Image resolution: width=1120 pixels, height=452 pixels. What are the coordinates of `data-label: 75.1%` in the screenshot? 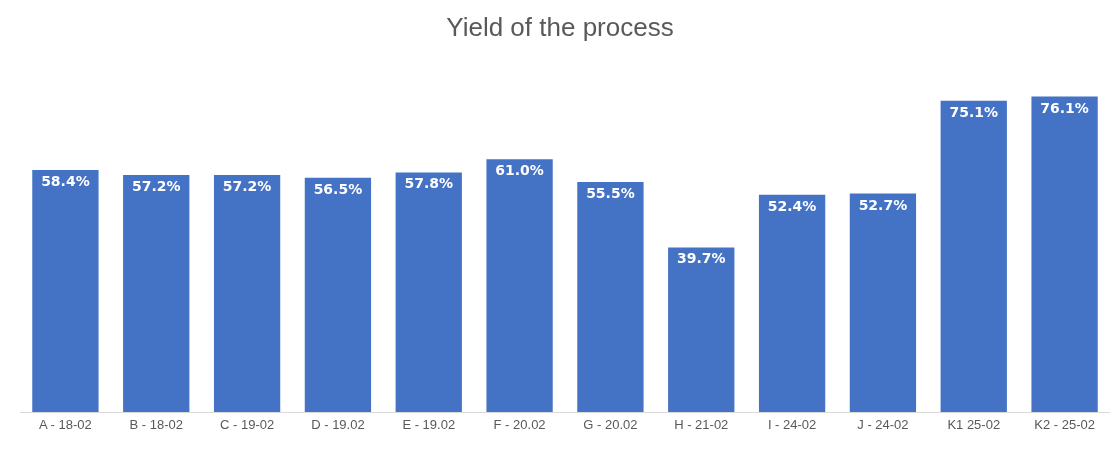 It's located at (974, 111).